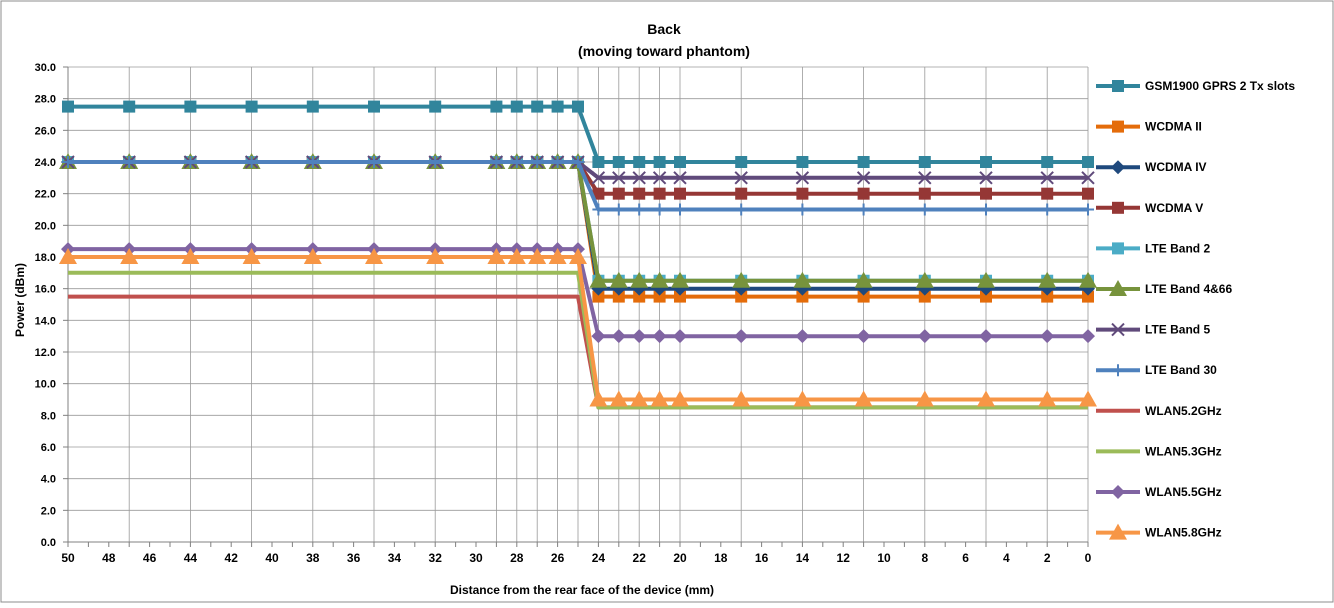 This screenshot has height=608, width=1334. Describe the element at coordinates (45, 385) in the screenshot. I see `y-tick-label: 10.0` at that location.